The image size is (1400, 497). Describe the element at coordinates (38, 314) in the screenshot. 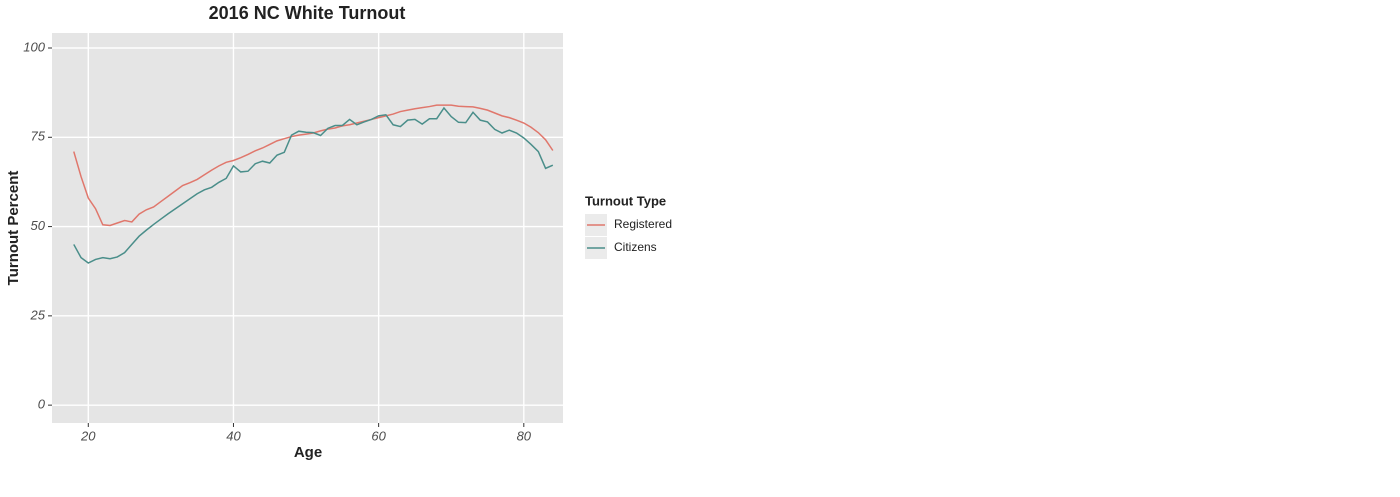

I see `y-tick-label: 25` at that location.